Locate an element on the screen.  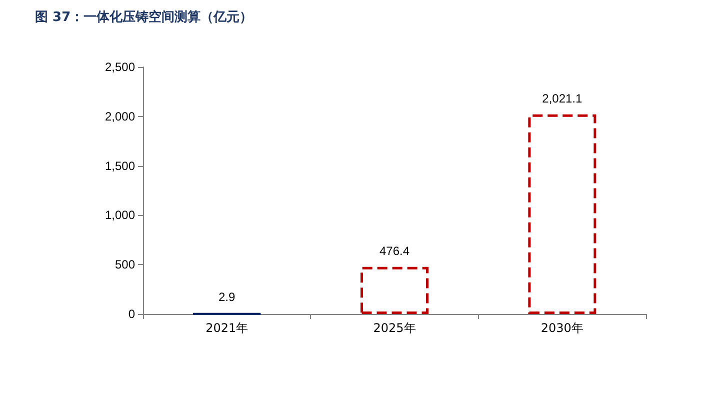
data-label: 476.4 is located at coordinates (394, 251).